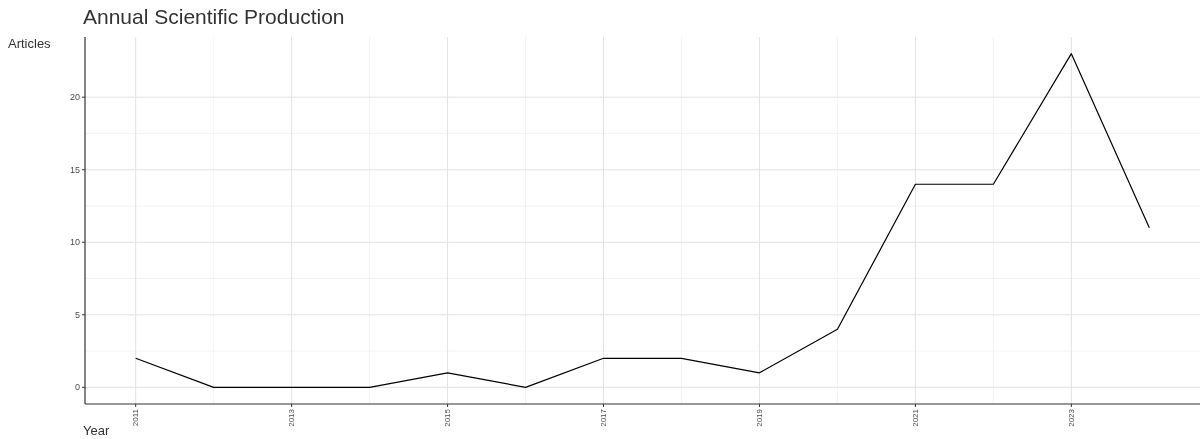 This screenshot has width=1202, height=439. What do you see at coordinates (74, 242) in the screenshot?
I see `y-tick-label: 10` at bounding box center [74, 242].